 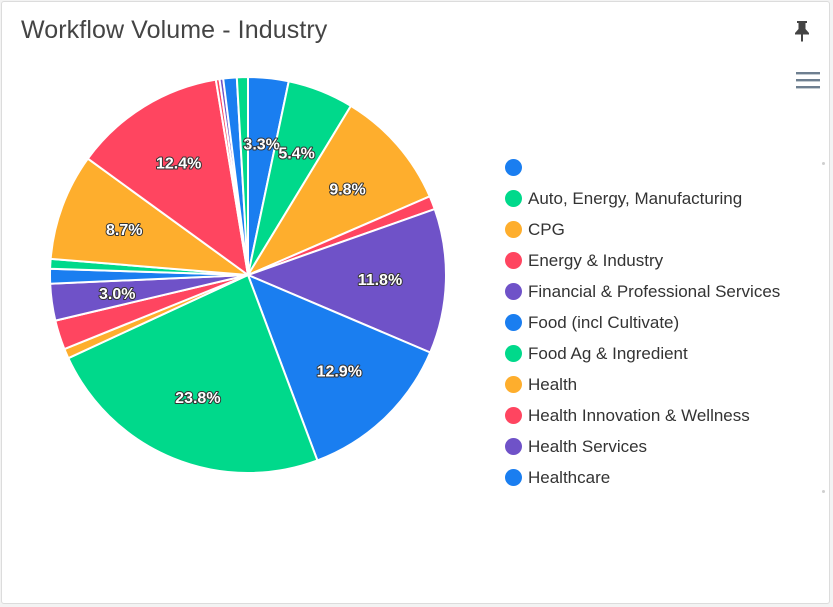 What do you see at coordinates (639, 415) in the screenshot?
I see `legend-label: Health Innovation & Wellness` at bounding box center [639, 415].